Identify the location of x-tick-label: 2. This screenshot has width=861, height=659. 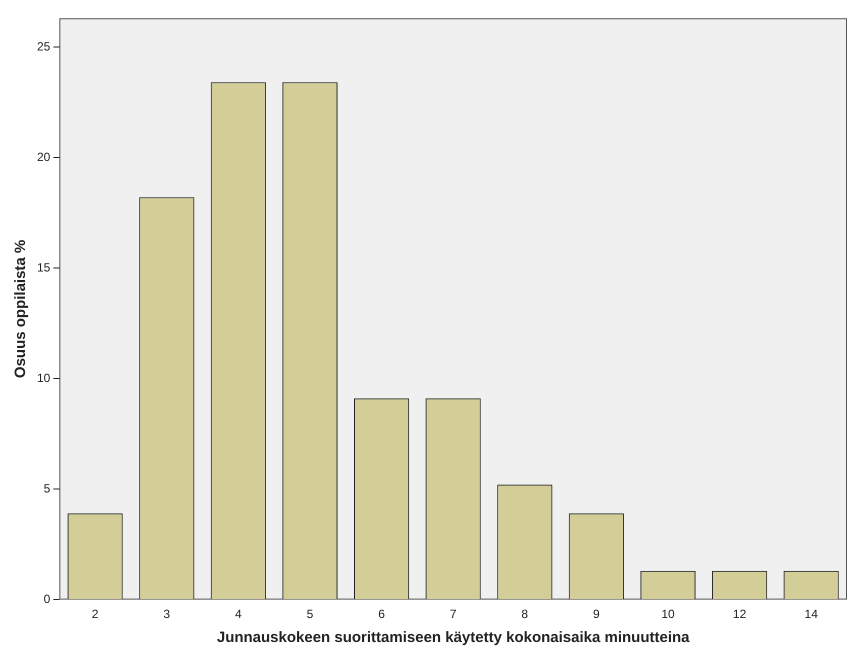
(95, 614).